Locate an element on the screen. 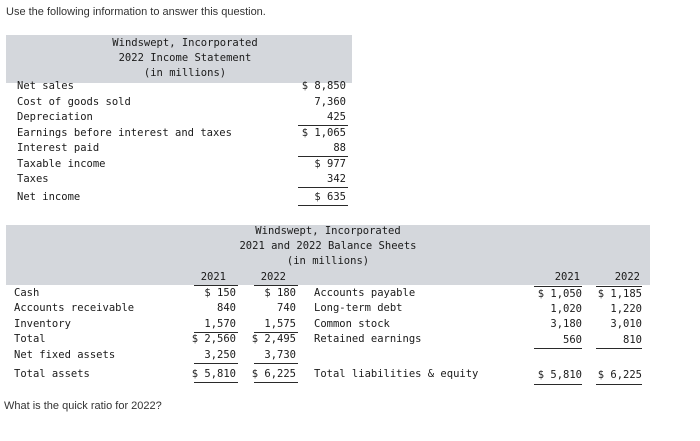  liab-year-underline-2022 is located at coordinates (619, 286).